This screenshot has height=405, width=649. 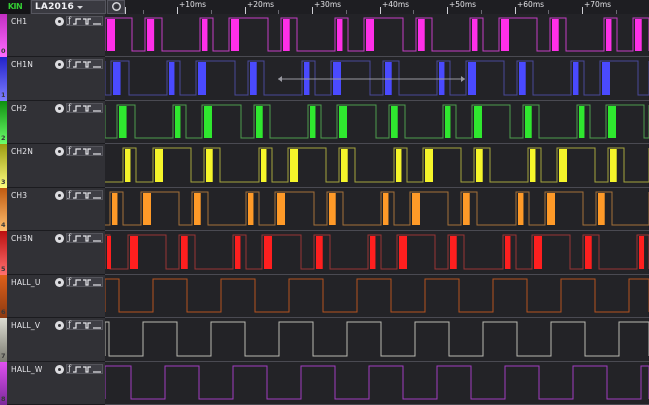 What do you see at coordinates (3, 35) in the screenshot?
I see `channel-color-strip: 0` at bounding box center [3, 35].